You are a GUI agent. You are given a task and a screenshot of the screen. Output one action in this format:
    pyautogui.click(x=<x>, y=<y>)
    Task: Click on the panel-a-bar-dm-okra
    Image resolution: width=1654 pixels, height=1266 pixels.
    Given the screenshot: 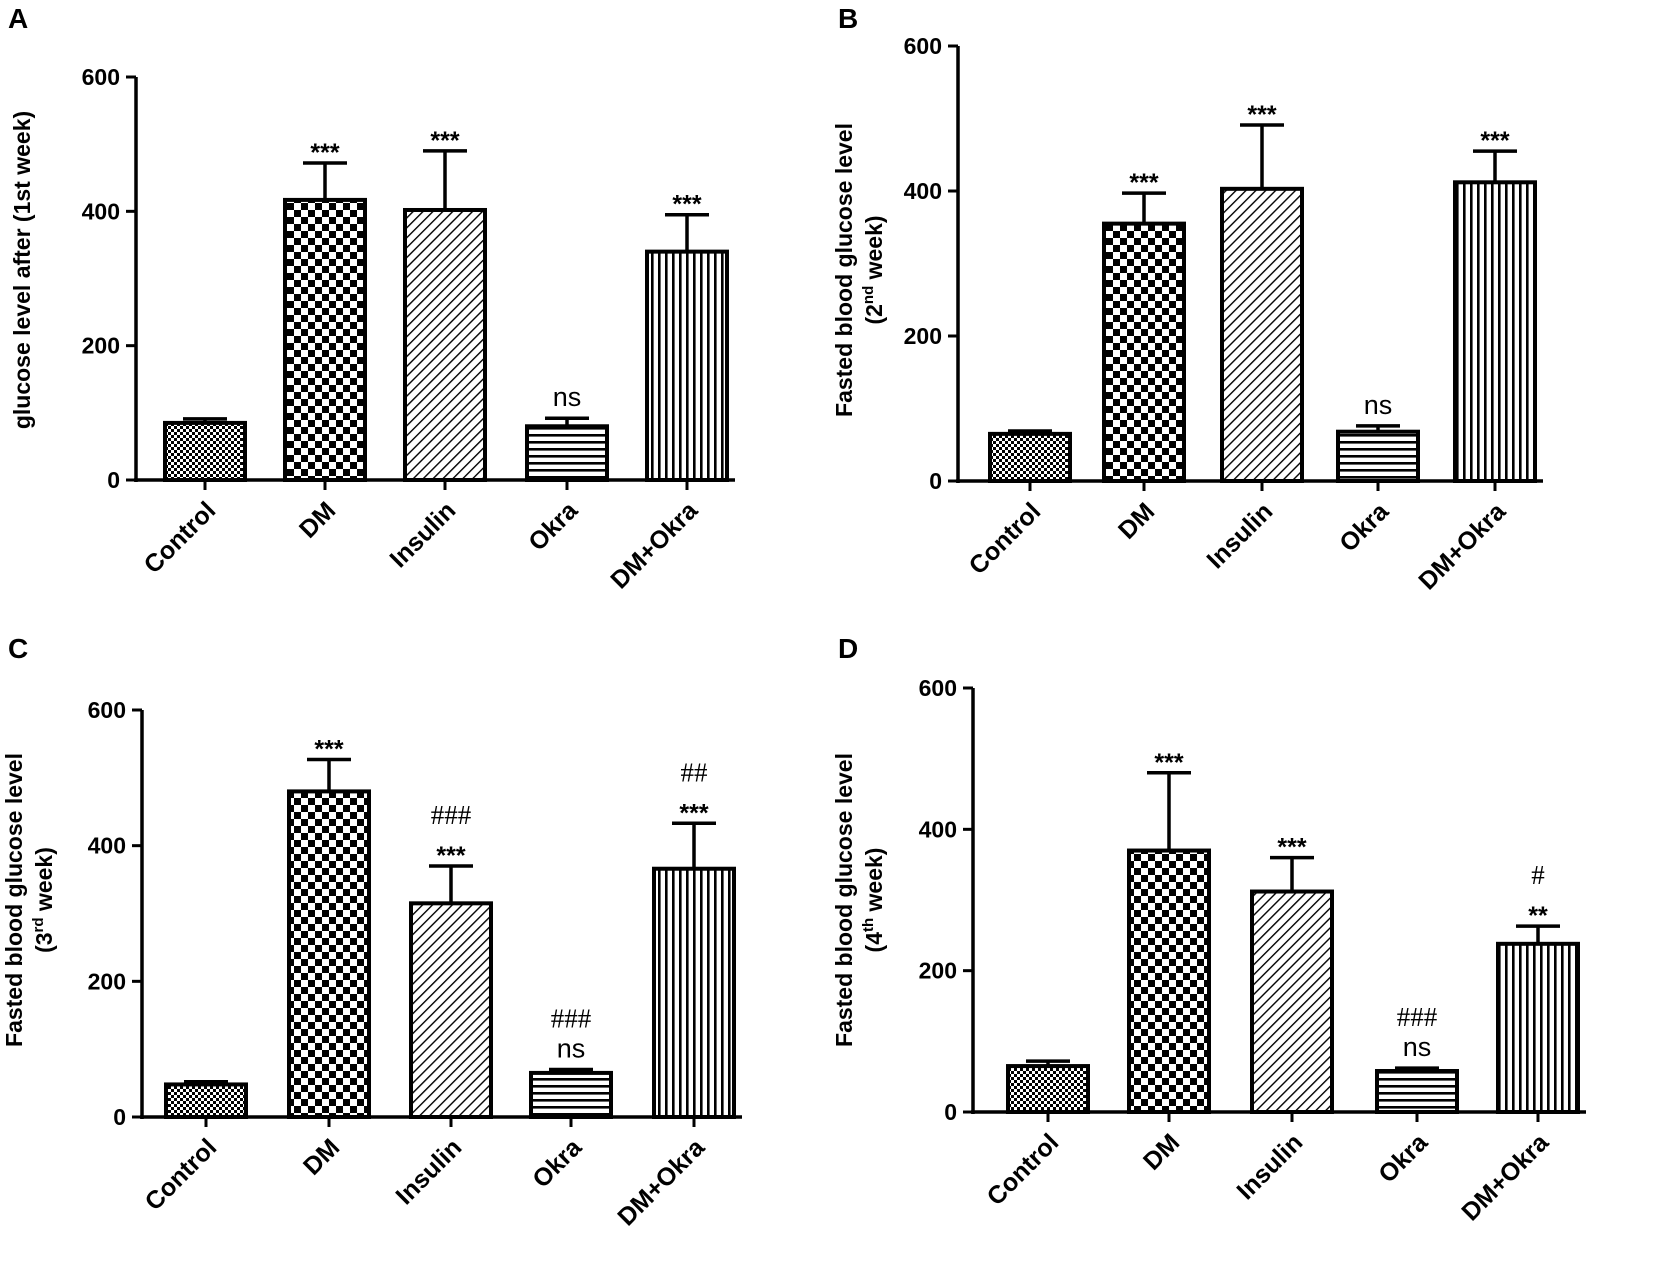 What is the action you would take?
    pyautogui.click(x=687, y=365)
    